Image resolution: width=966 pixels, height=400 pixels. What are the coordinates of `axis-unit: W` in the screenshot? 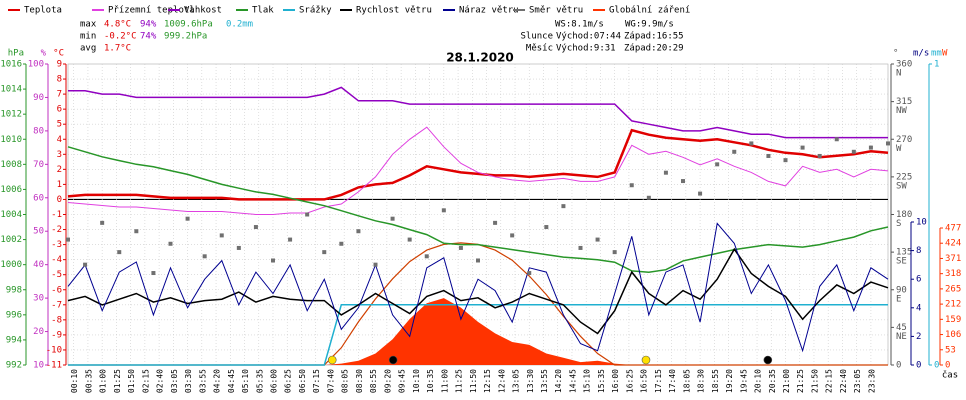 It's located at (945, 54).